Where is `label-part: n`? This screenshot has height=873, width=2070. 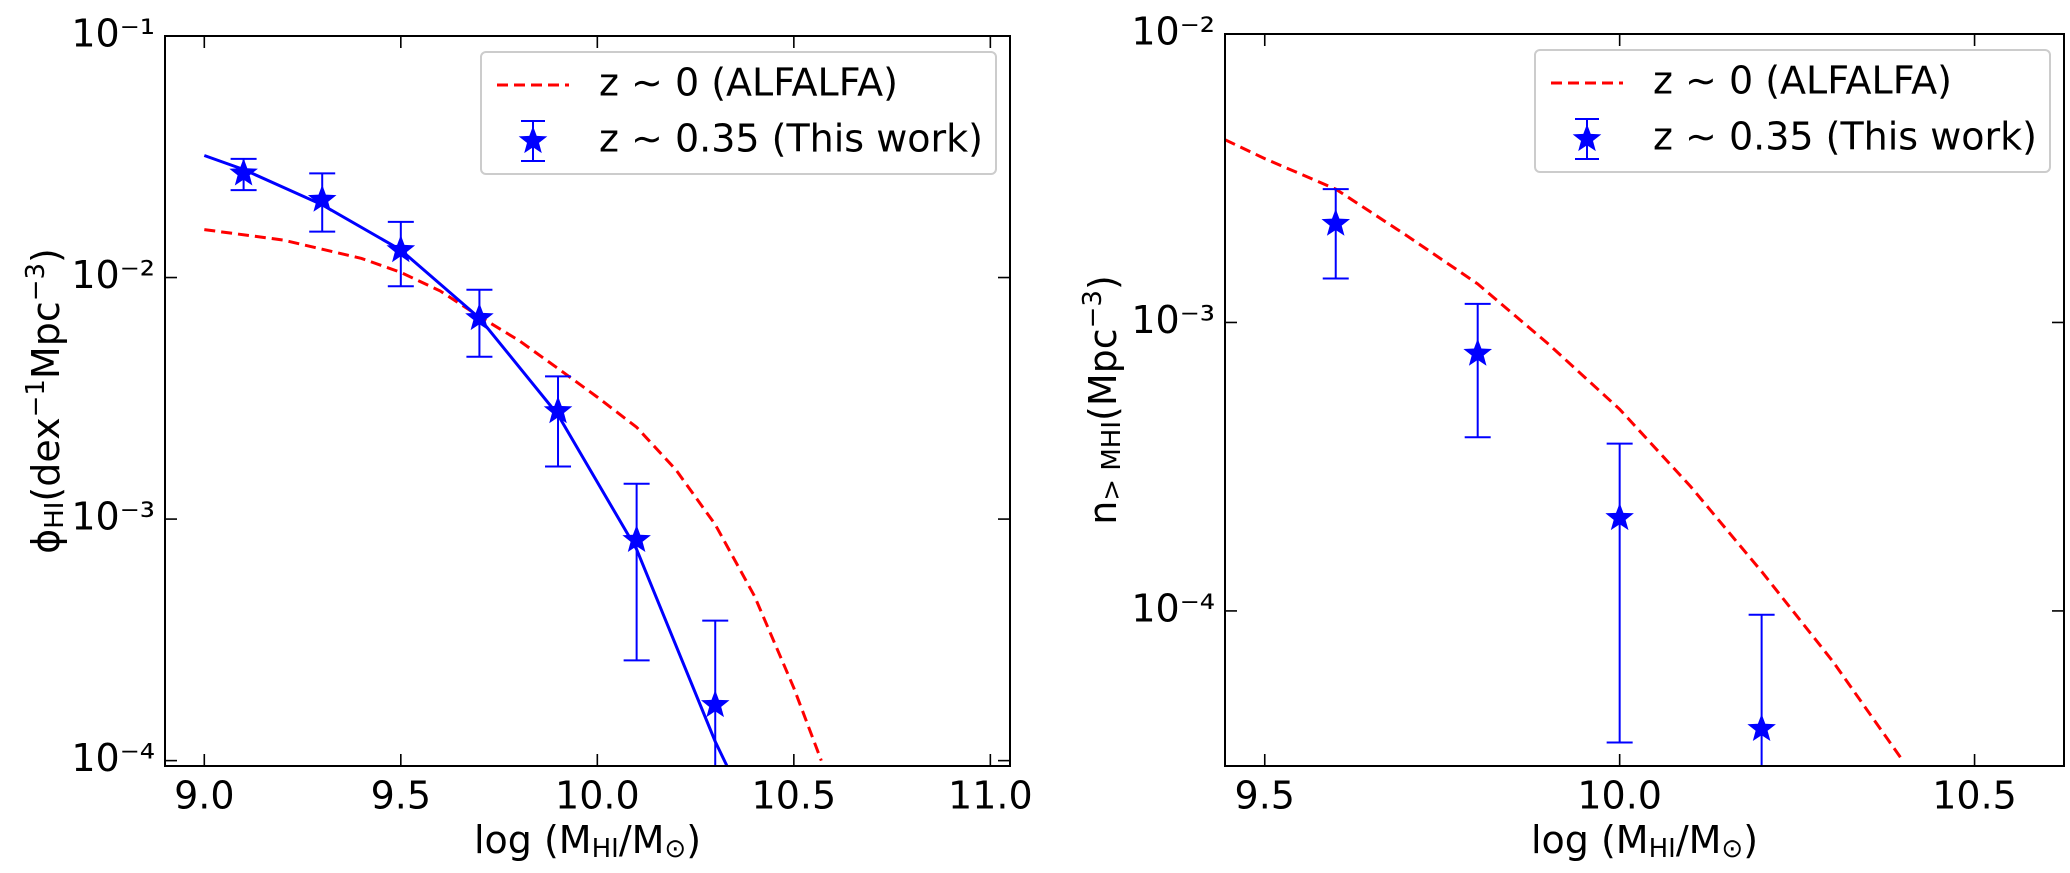 label-part: n is located at coordinates (1103, 513).